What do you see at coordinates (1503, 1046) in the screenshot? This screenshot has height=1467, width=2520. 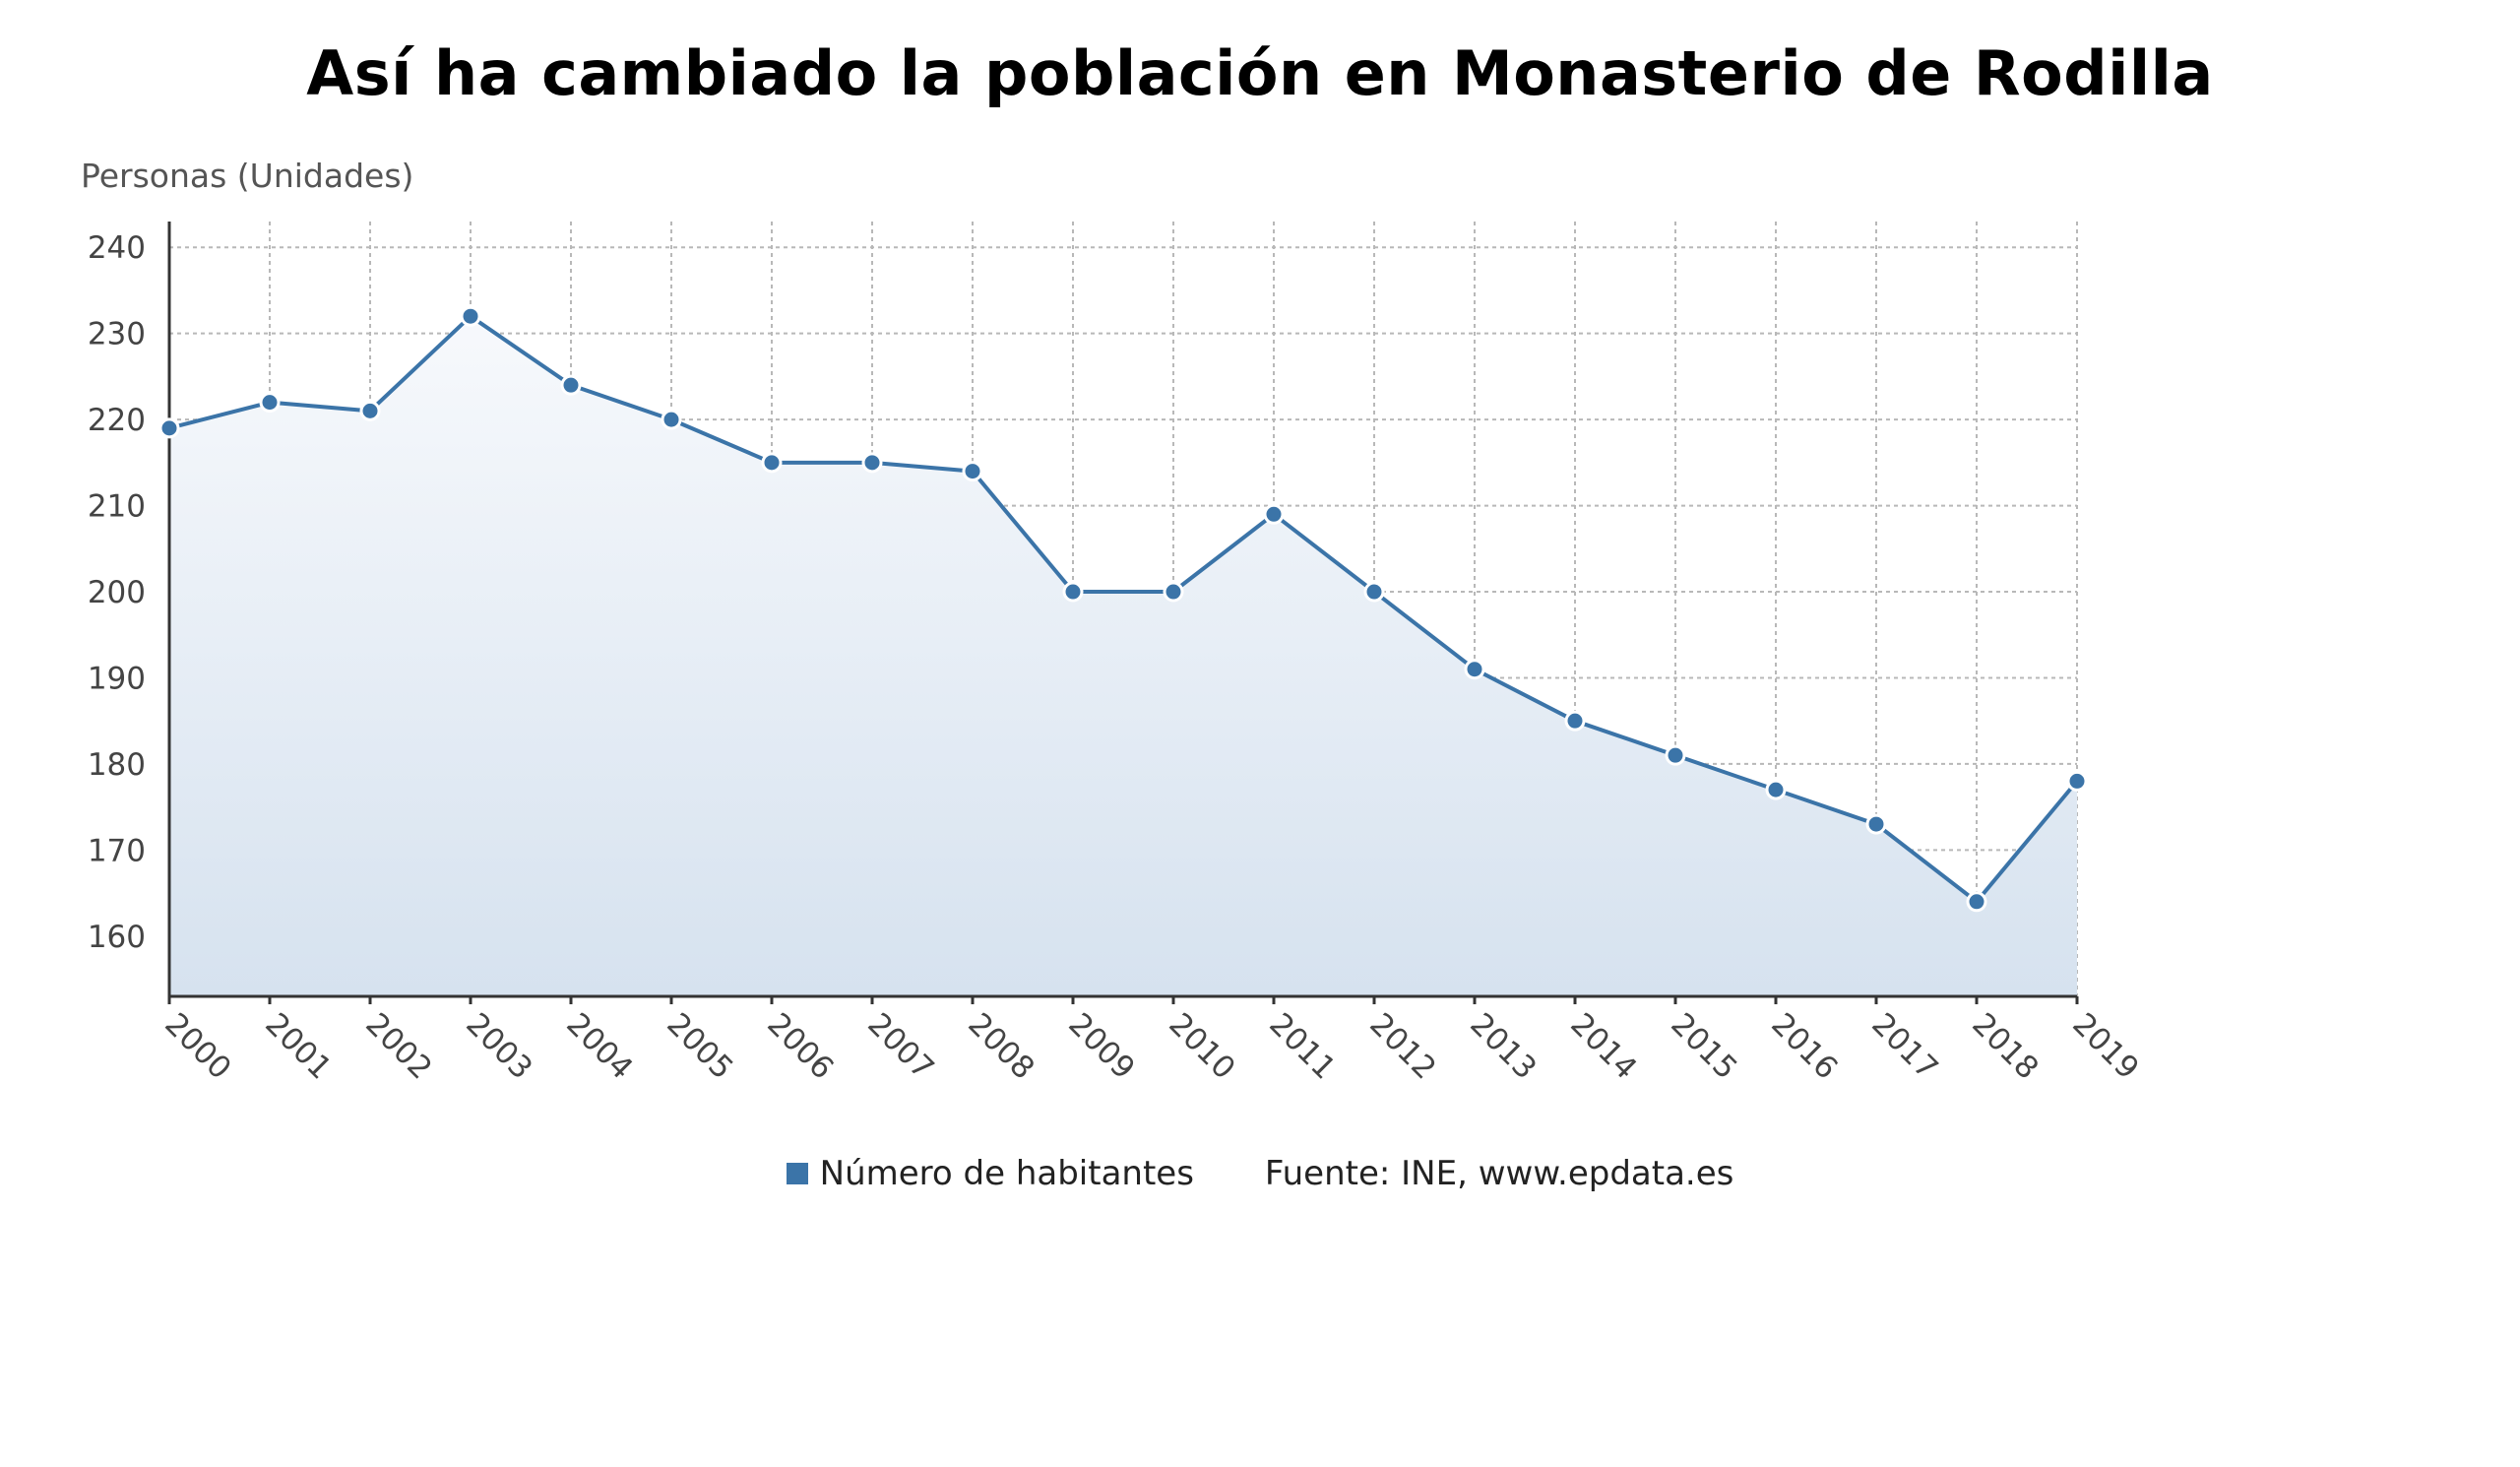 I see `x-tick-label: 2013` at bounding box center [1503, 1046].